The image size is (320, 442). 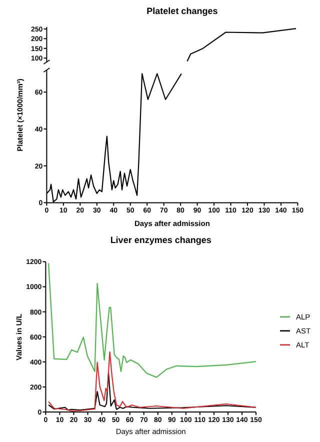 I want to click on chart-title: Platelet changes, so click(x=182, y=11).